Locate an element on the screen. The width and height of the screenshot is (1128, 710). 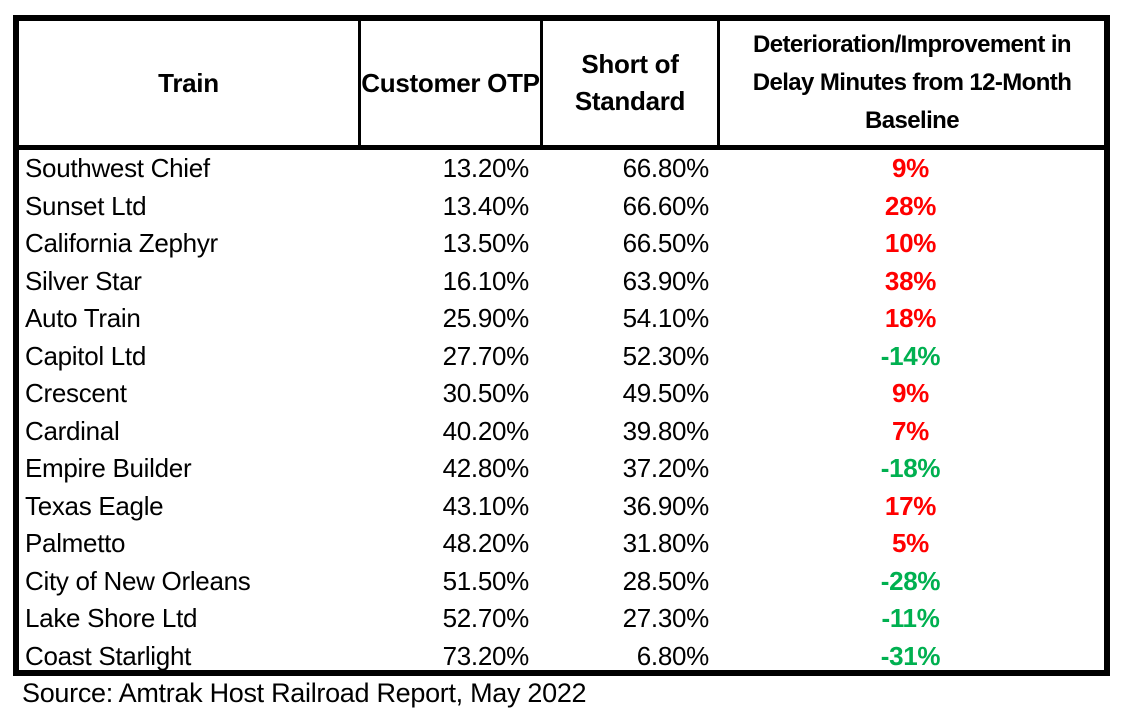
delay-change-value: -18% is located at coordinates (910, 468).